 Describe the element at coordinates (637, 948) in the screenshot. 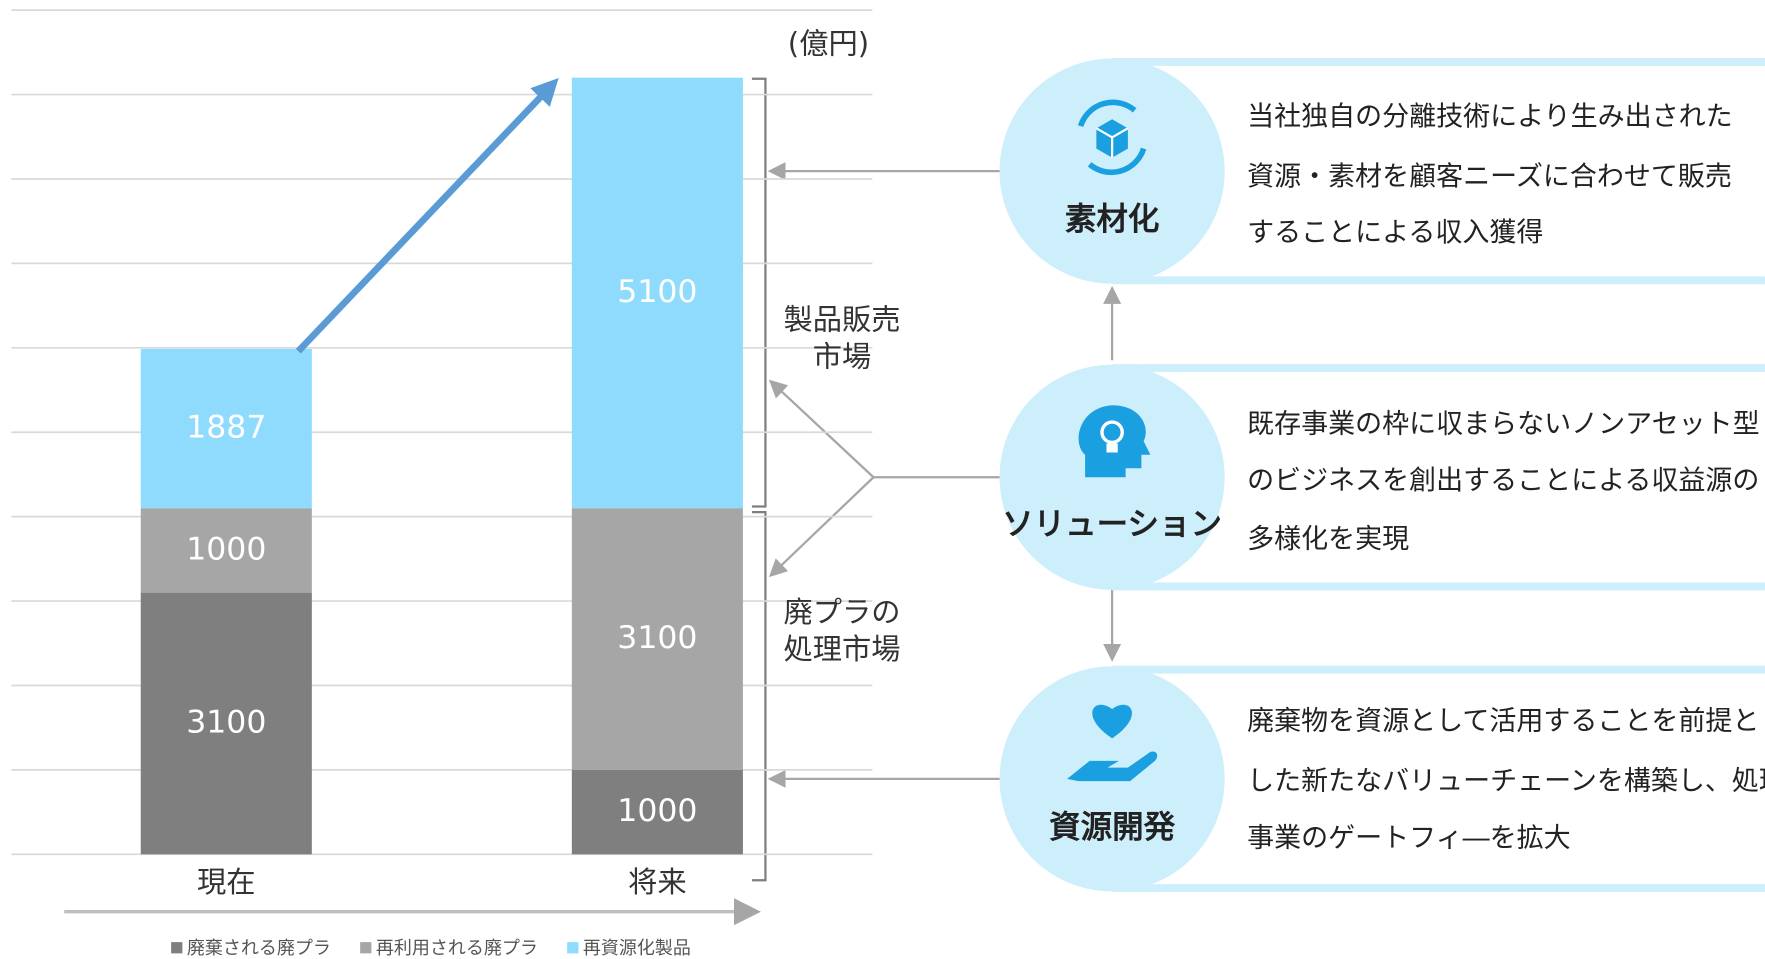

I see `legend-label: 再資源化製品` at that location.